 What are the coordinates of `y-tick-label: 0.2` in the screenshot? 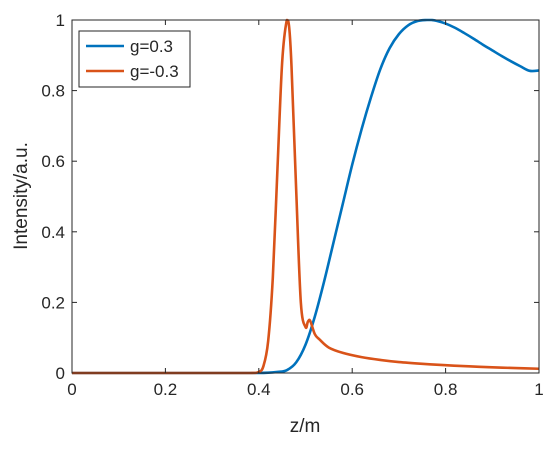 It's located at (53, 302).